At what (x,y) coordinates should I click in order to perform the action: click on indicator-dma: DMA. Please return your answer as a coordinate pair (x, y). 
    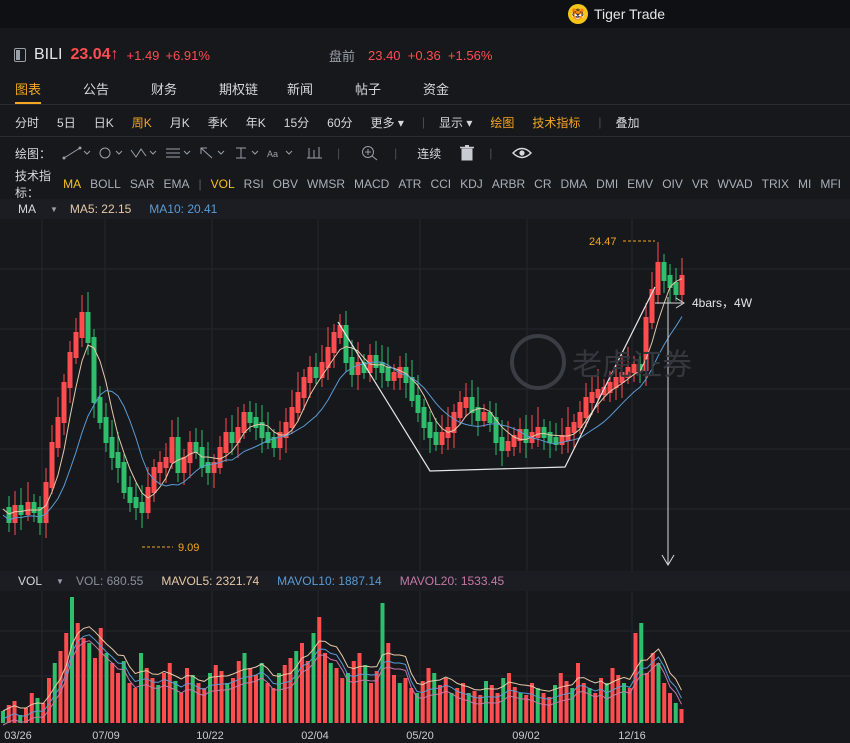
    Looking at the image, I should click on (574, 184).